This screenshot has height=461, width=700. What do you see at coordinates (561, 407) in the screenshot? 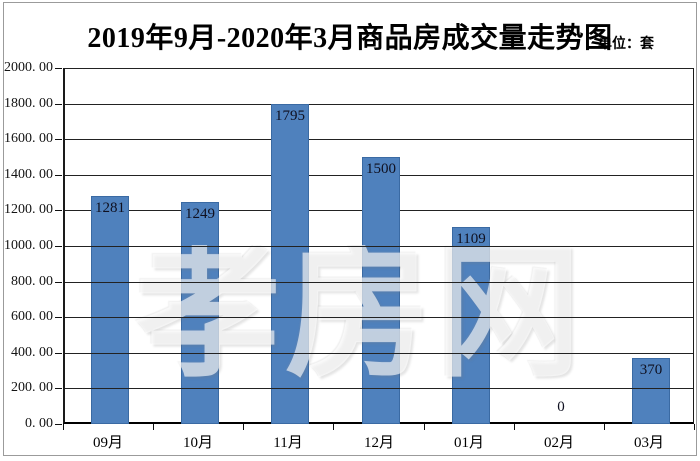
I see `data-label: 0` at bounding box center [561, 407].